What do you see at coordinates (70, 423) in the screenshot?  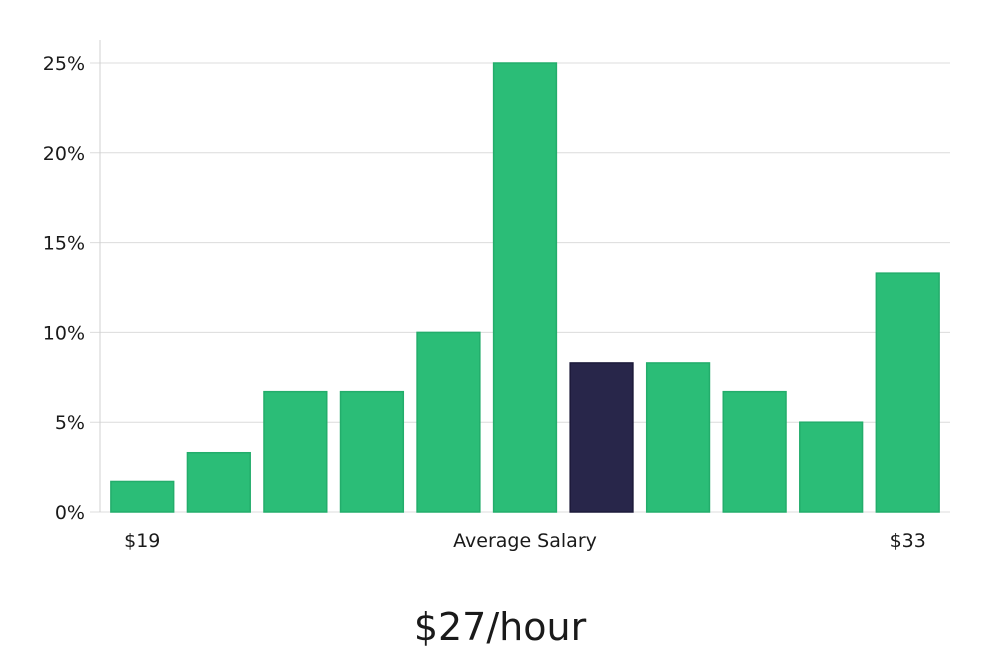 I see `y-tick-label: 5%` at bounding box center [70, 423].